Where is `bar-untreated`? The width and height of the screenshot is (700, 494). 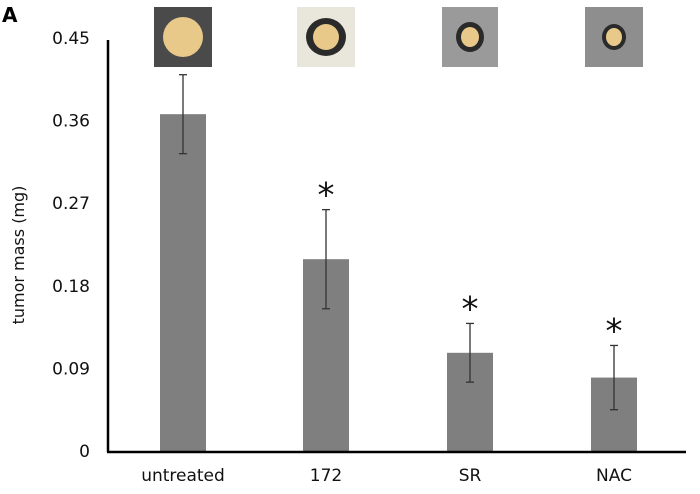
bar-untreated is located at coordinates (183, 283).